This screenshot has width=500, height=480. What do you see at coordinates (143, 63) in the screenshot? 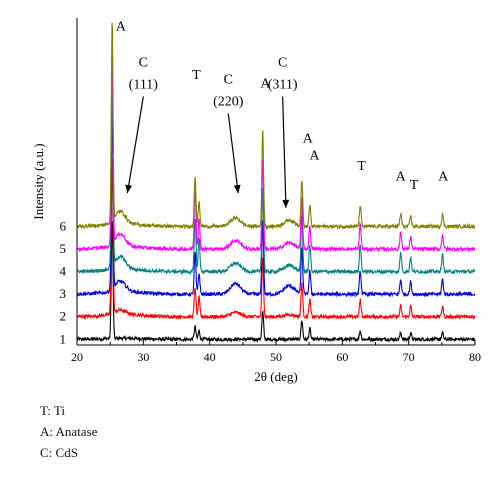
I see `phase-annotation-0: C` at bounding box center [143, 63].